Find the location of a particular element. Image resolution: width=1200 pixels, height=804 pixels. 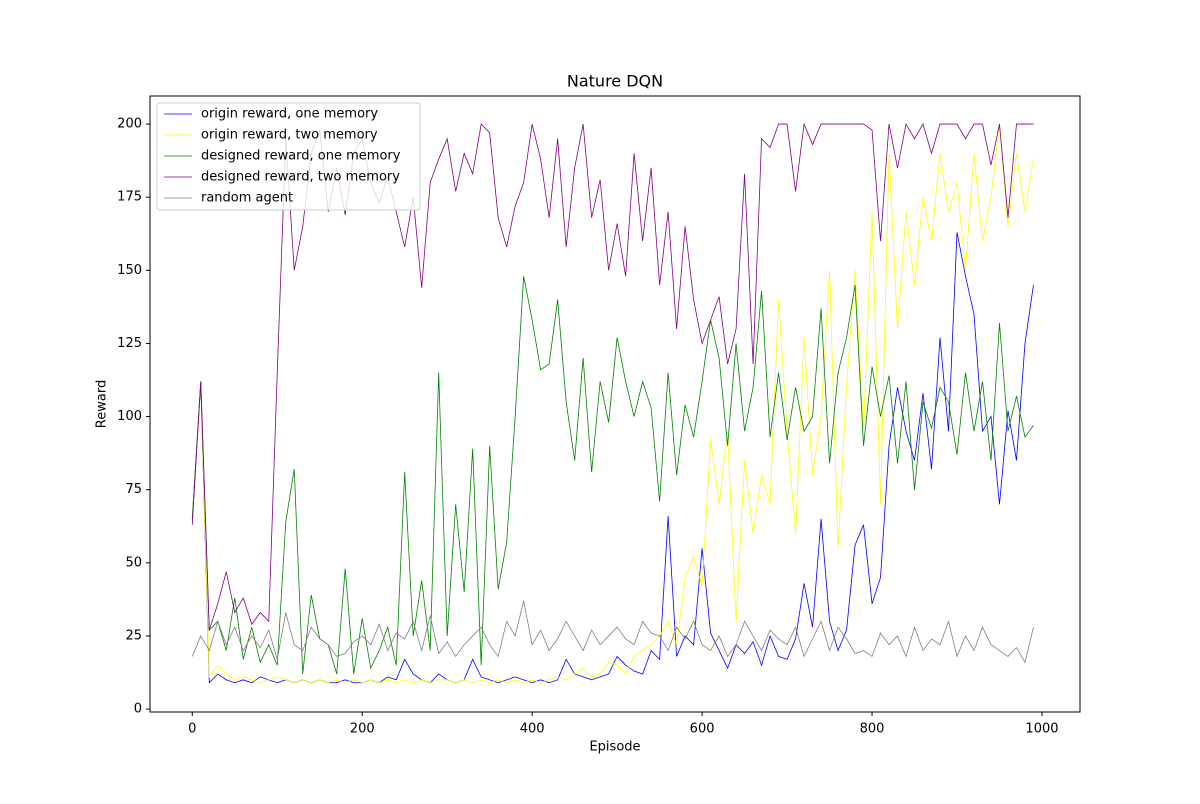

y-tick-label: 75 is located at coordinates (133, 489).